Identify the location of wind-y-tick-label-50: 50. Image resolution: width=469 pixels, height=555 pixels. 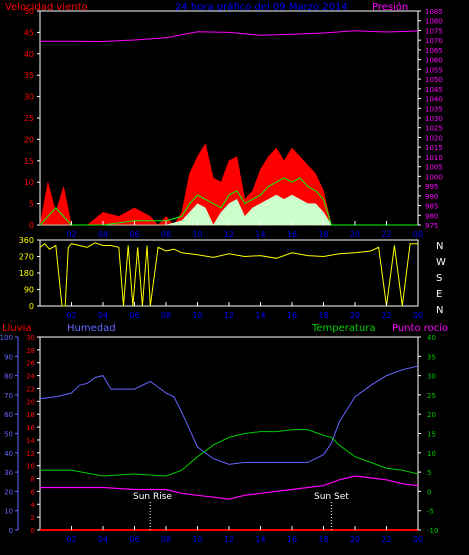
(29, 11).